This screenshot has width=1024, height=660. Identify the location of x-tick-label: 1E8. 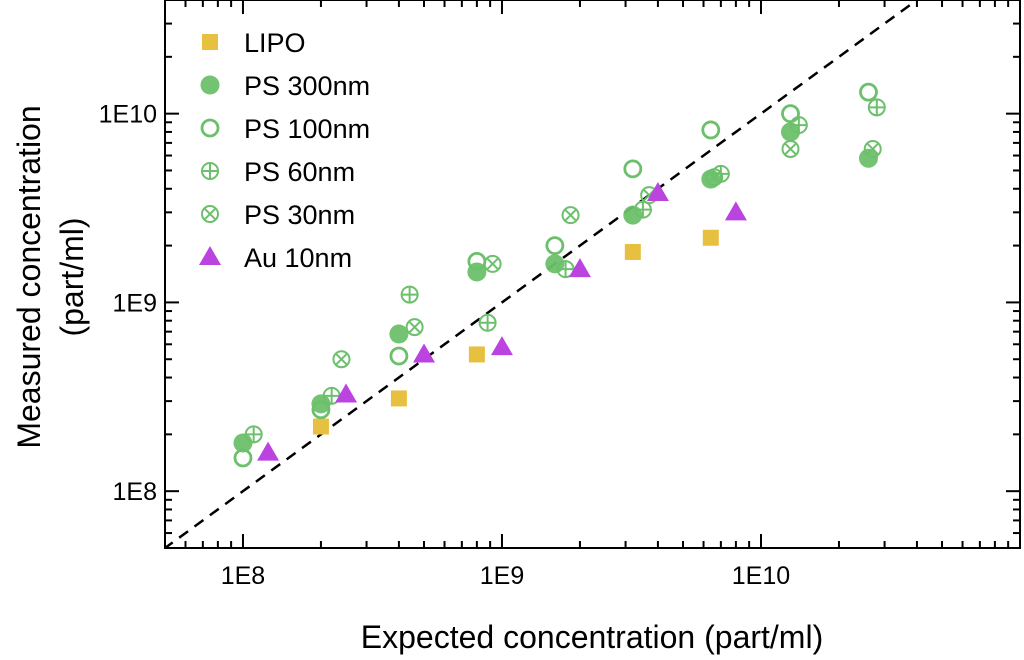
(243, 576).